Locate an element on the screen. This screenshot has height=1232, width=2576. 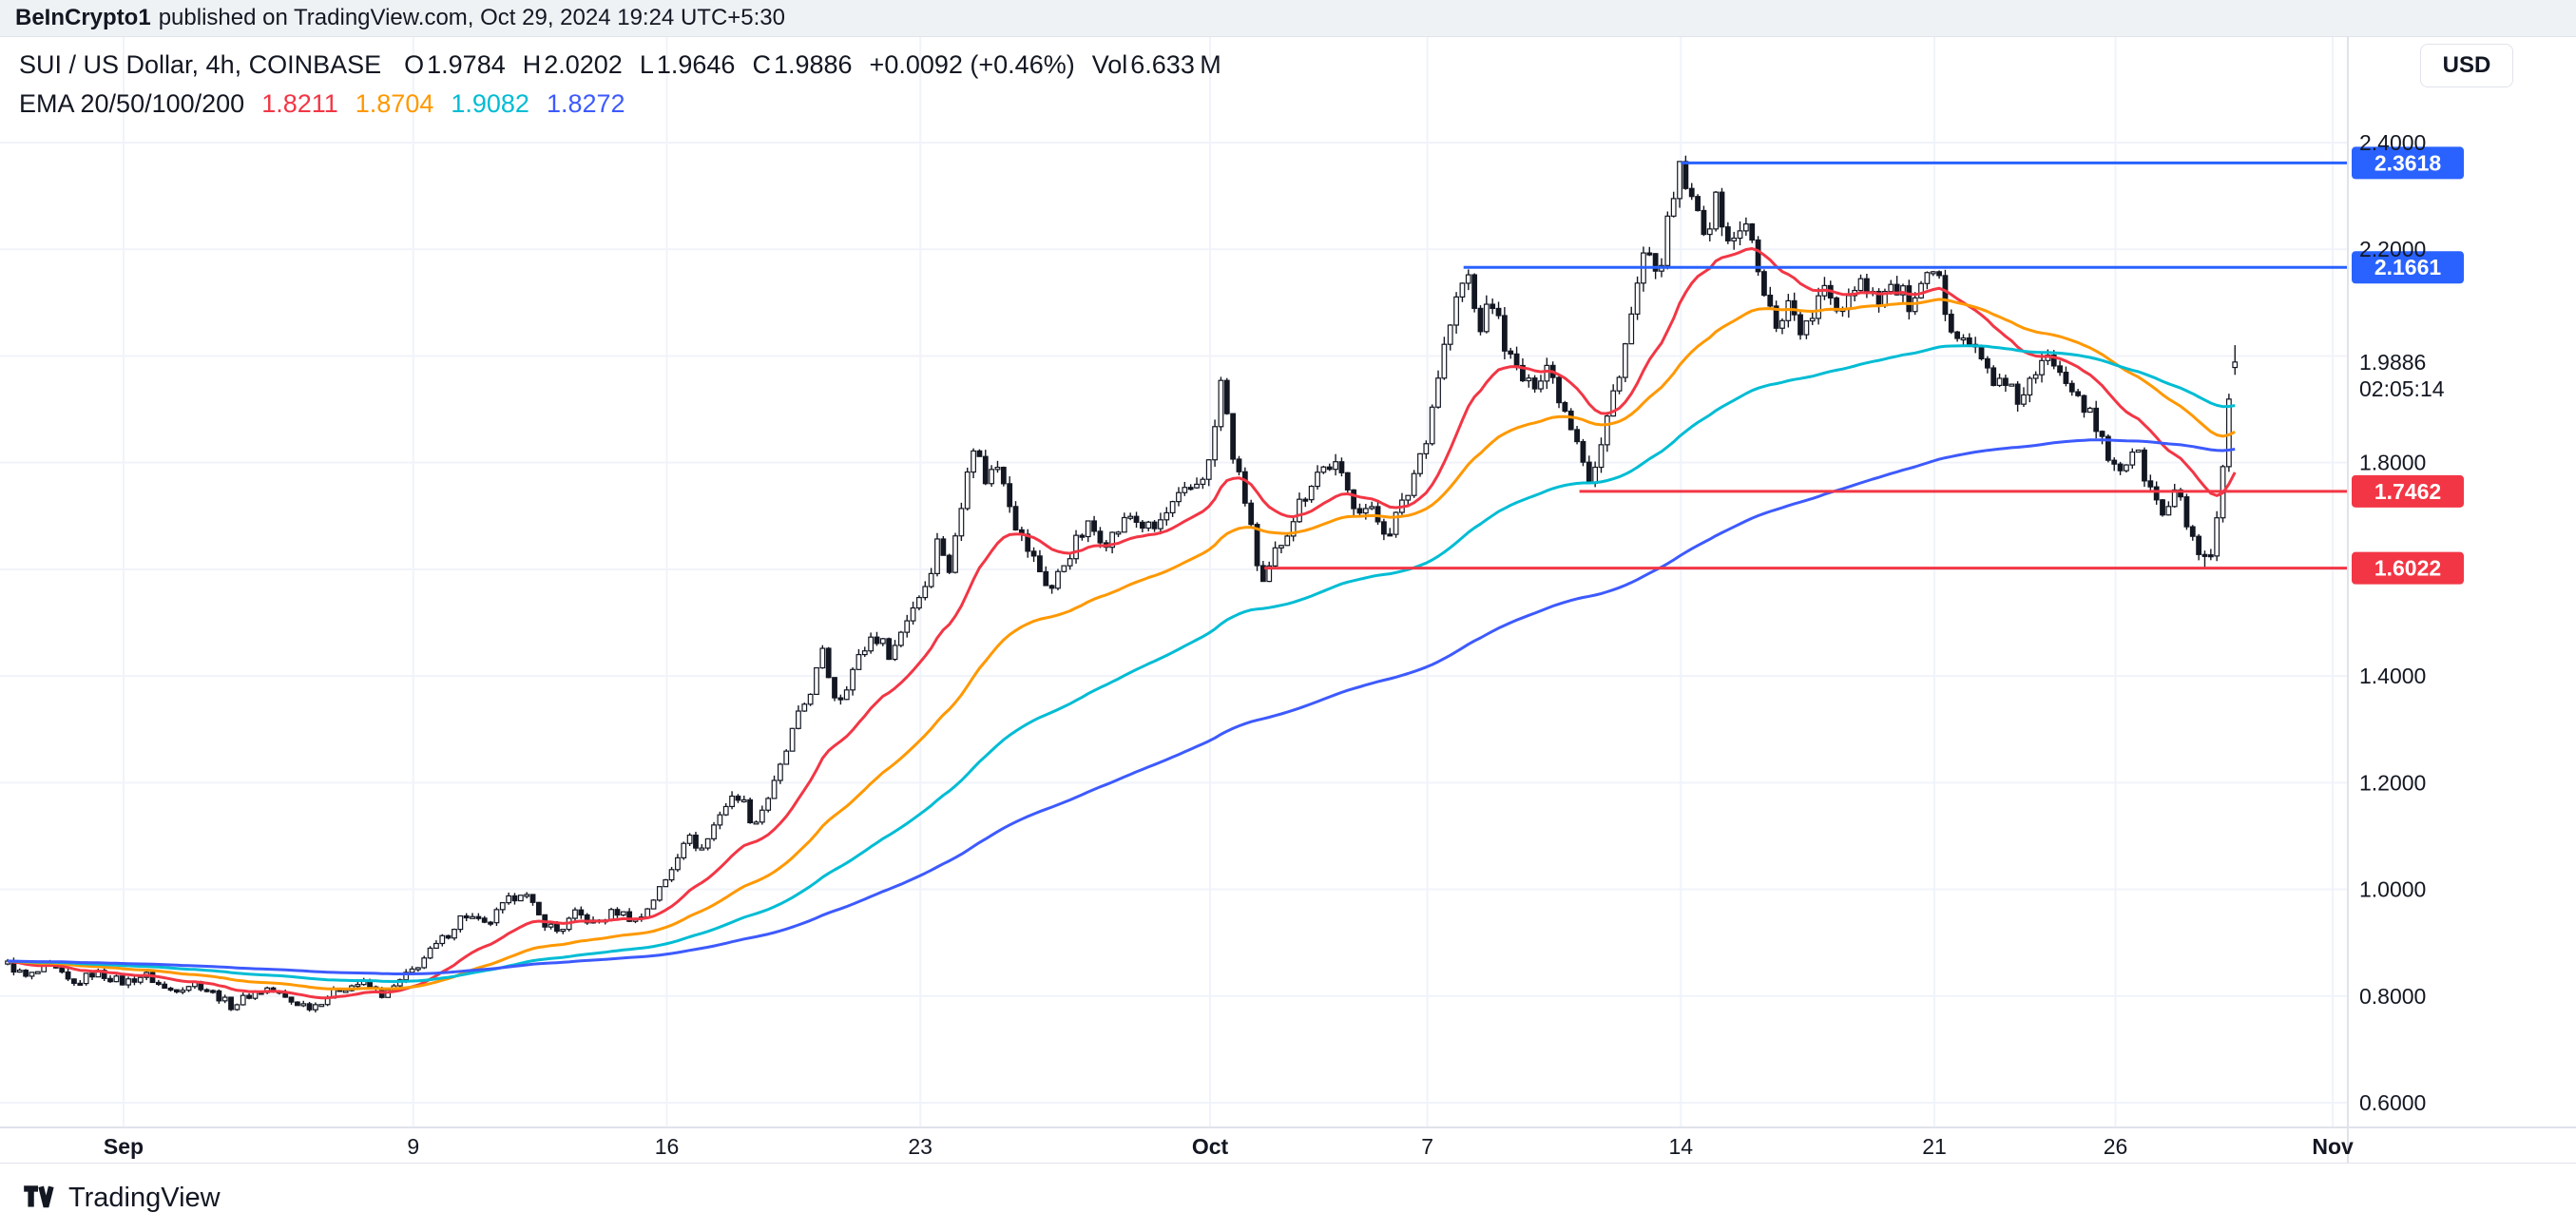
time-axis-label: Nov is located at coordinates (2333, 1146).